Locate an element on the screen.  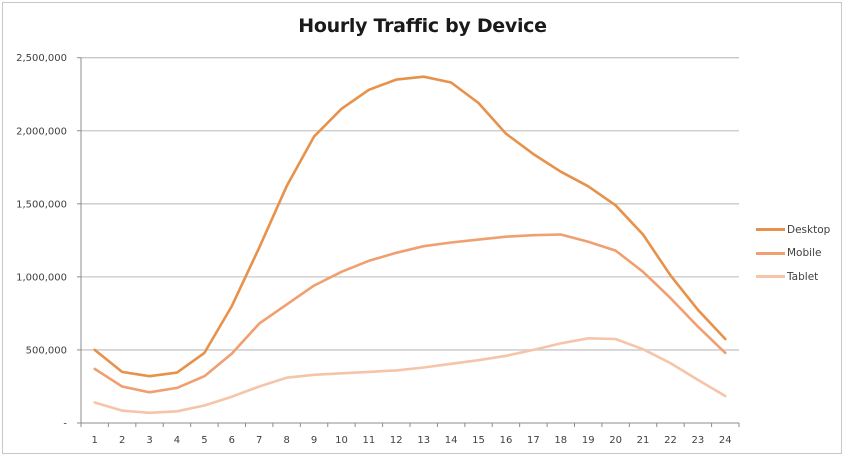
legend-item-tablet: Tablet is located at coordinates (793, 277).